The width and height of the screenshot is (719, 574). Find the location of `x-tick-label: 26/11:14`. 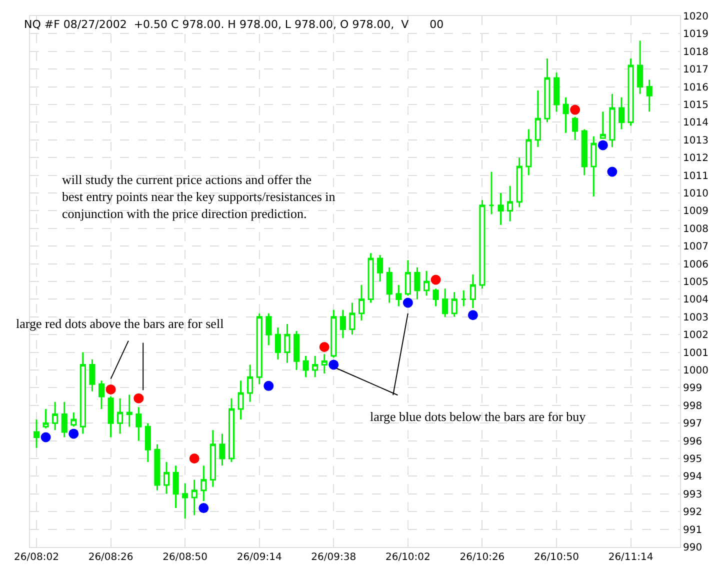

x-tick-label: 26/11:14 is located at coordinates (631, 557).